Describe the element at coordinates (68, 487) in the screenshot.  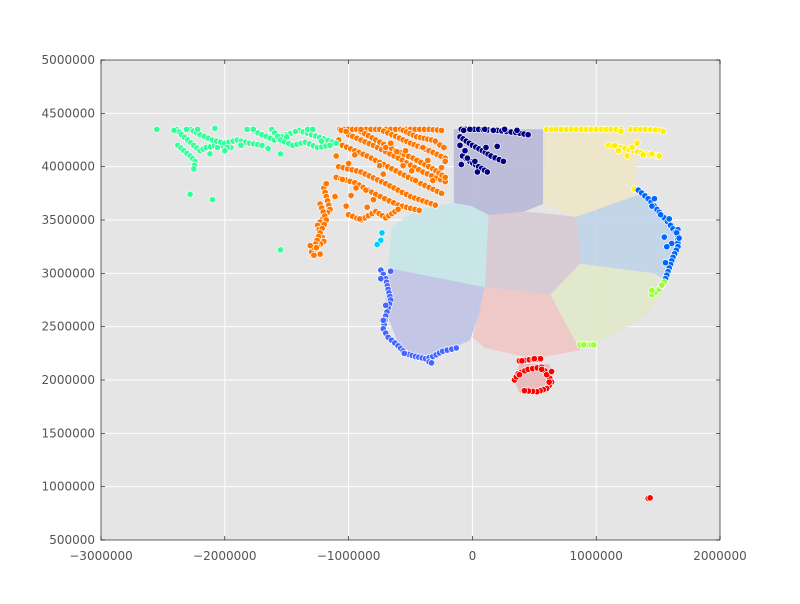
I see `y-tick-label: 1000000` at that location.